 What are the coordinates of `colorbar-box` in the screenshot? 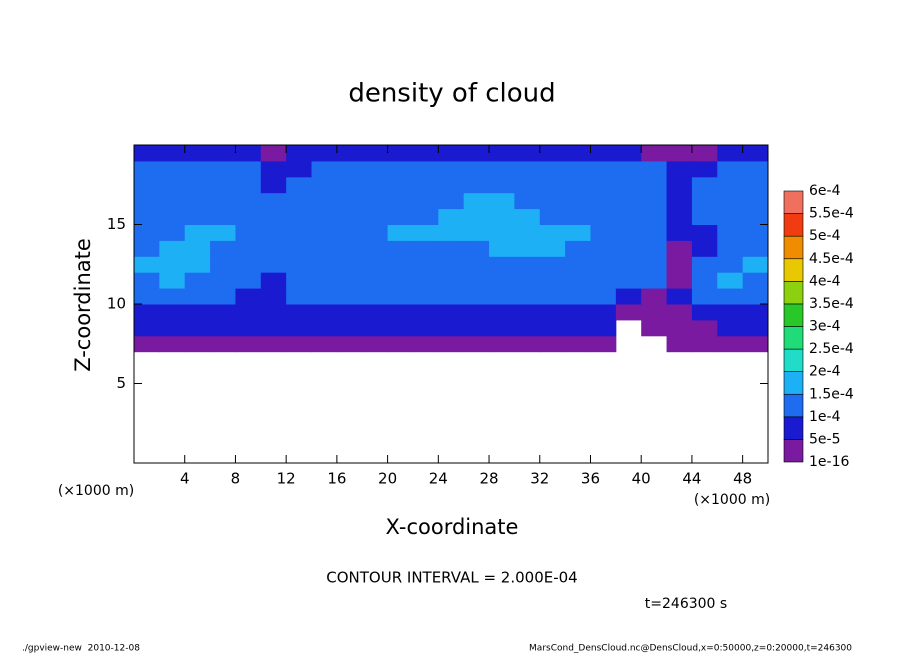 It's located at (793, 451).